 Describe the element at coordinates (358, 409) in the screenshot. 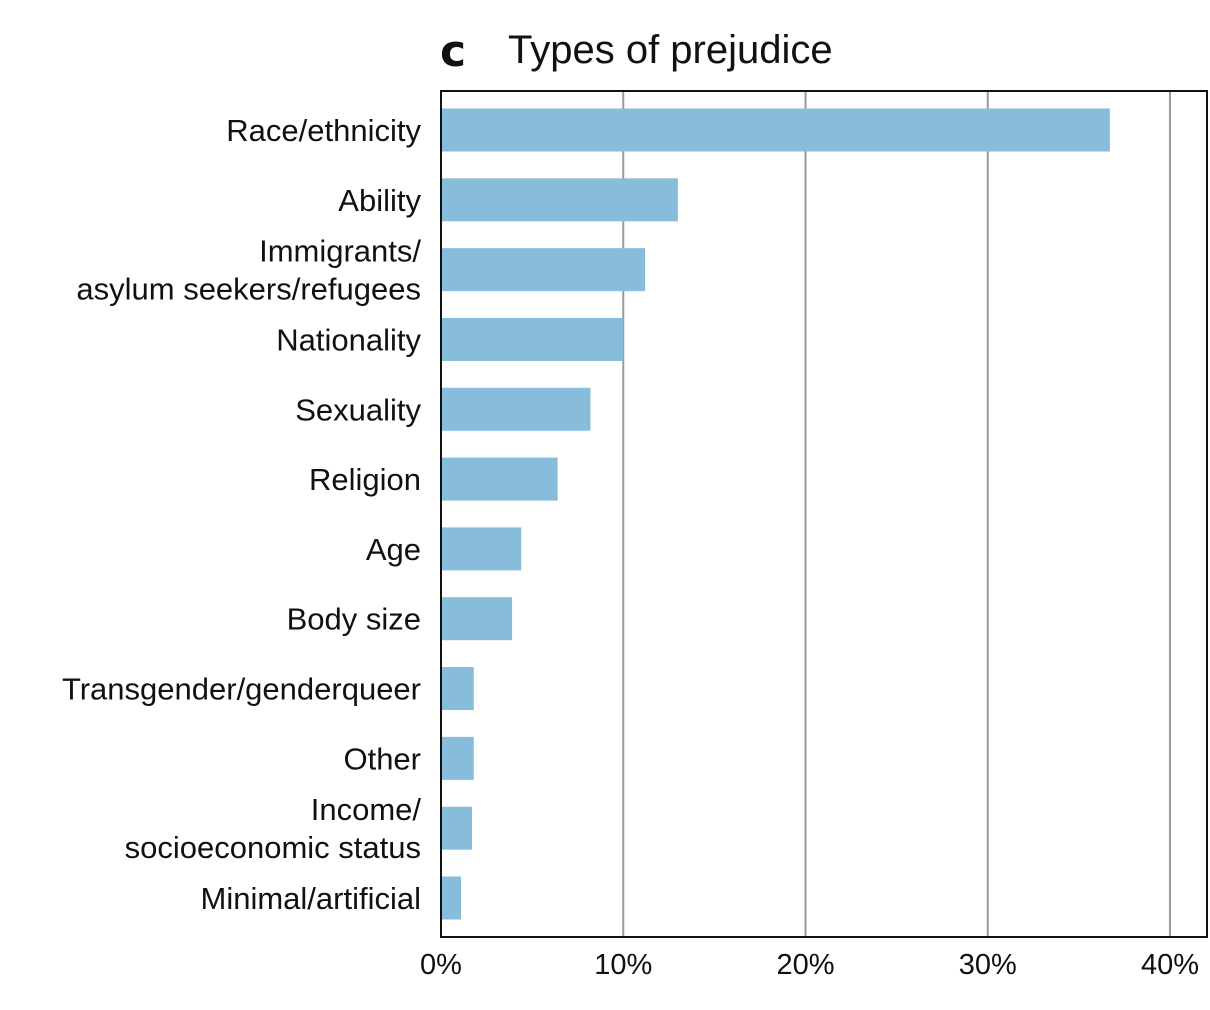

I see `category-label: Sexuality` at that location.